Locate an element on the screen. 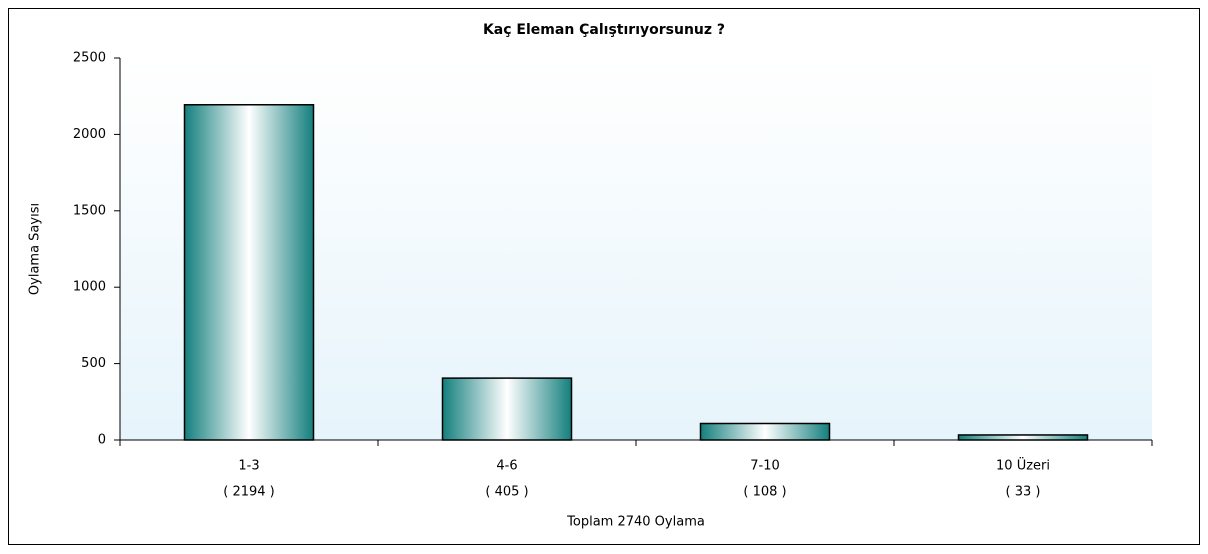 Image resolution: width=1208 pixels, height=554 pixels. x-tick-label: 10 Üzeri is located at coordinates (1023, 465).